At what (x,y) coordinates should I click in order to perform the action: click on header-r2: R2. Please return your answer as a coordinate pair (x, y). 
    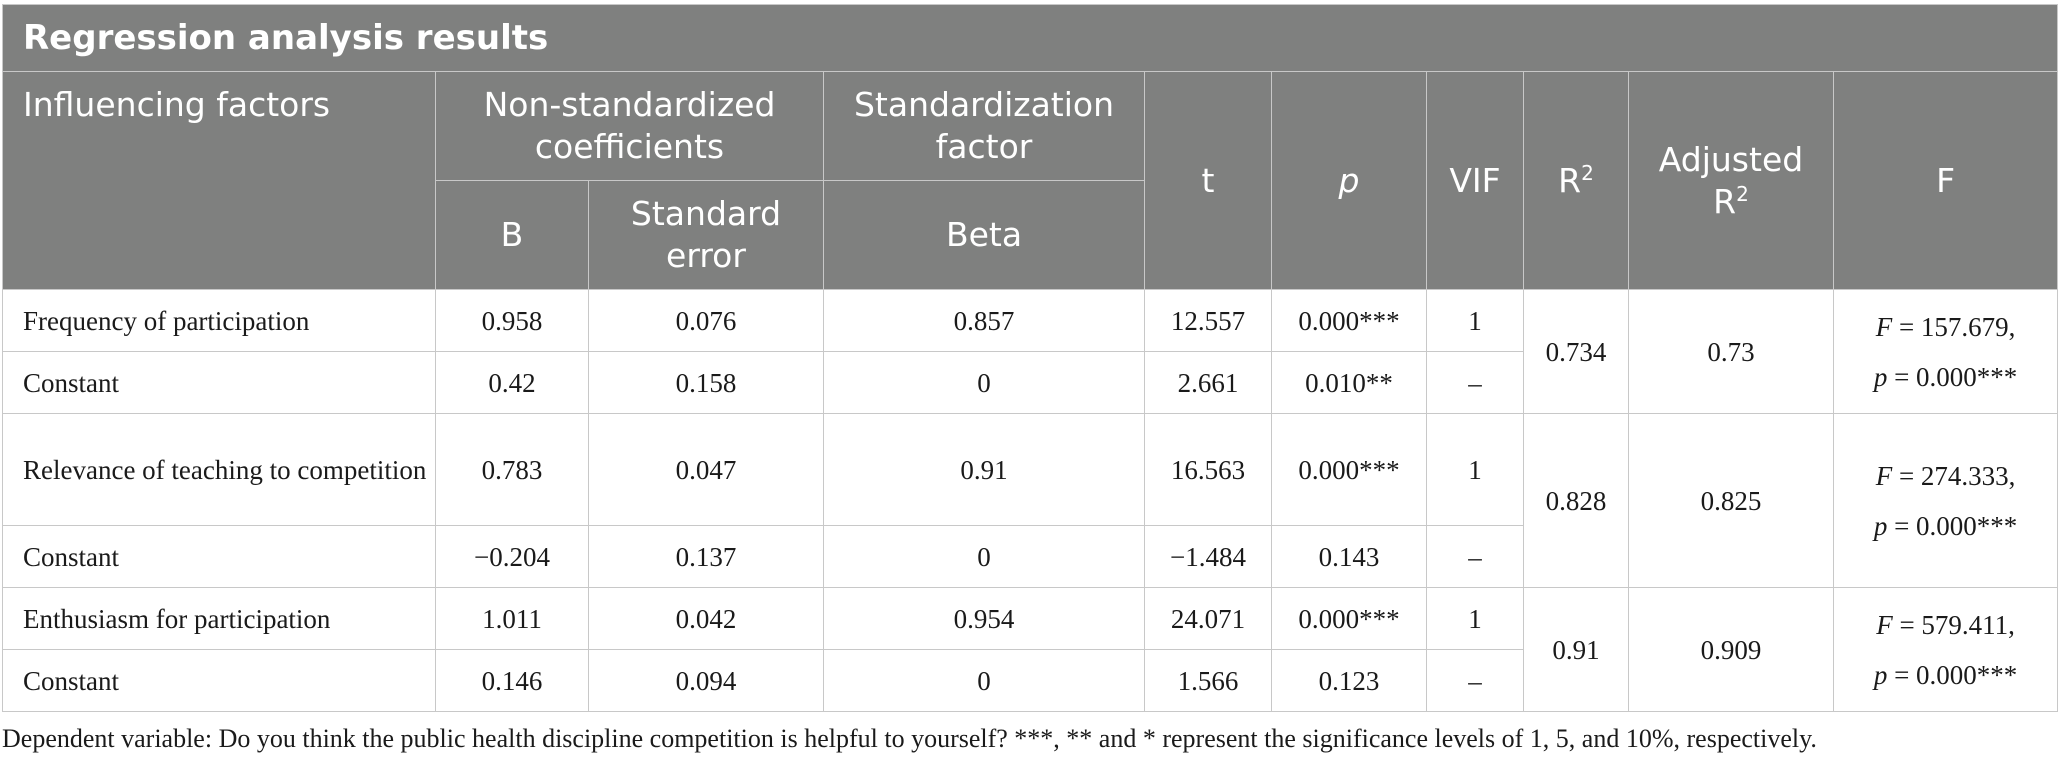
    Looking at the image, I should click on (1576, 180).